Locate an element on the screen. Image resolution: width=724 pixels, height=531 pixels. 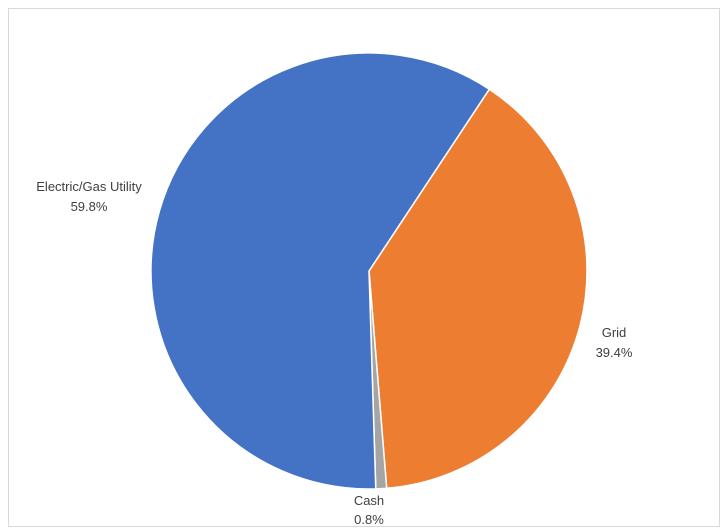
slice-label-grid: Grid is located at coordinates (614, 332).